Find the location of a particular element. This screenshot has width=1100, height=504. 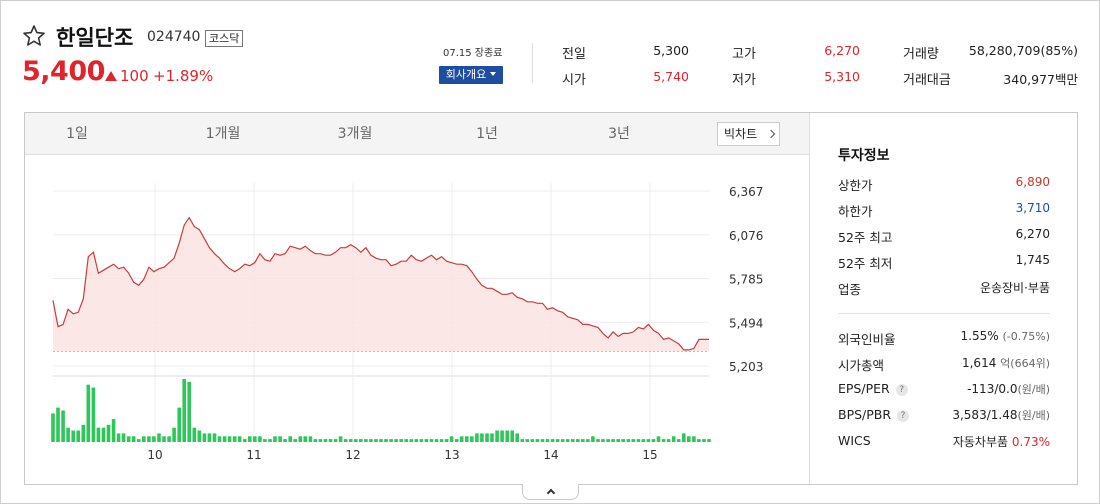

info-label: 업종 is located at coordinates (850, 289).